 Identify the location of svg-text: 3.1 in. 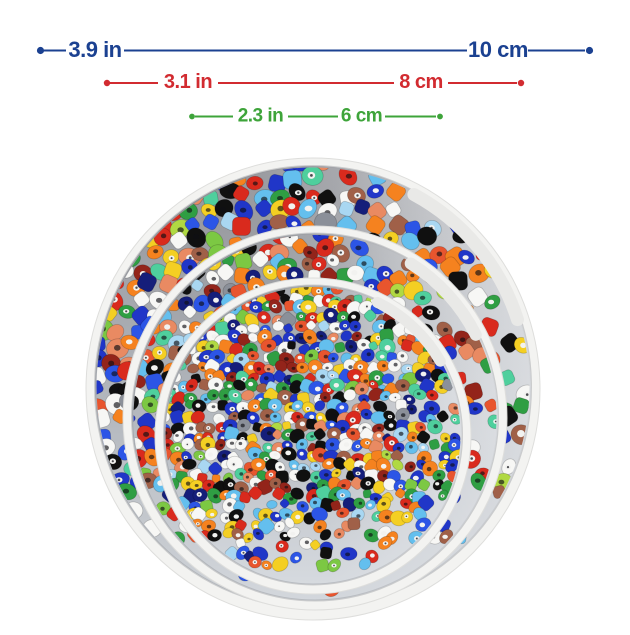
(188, 82).